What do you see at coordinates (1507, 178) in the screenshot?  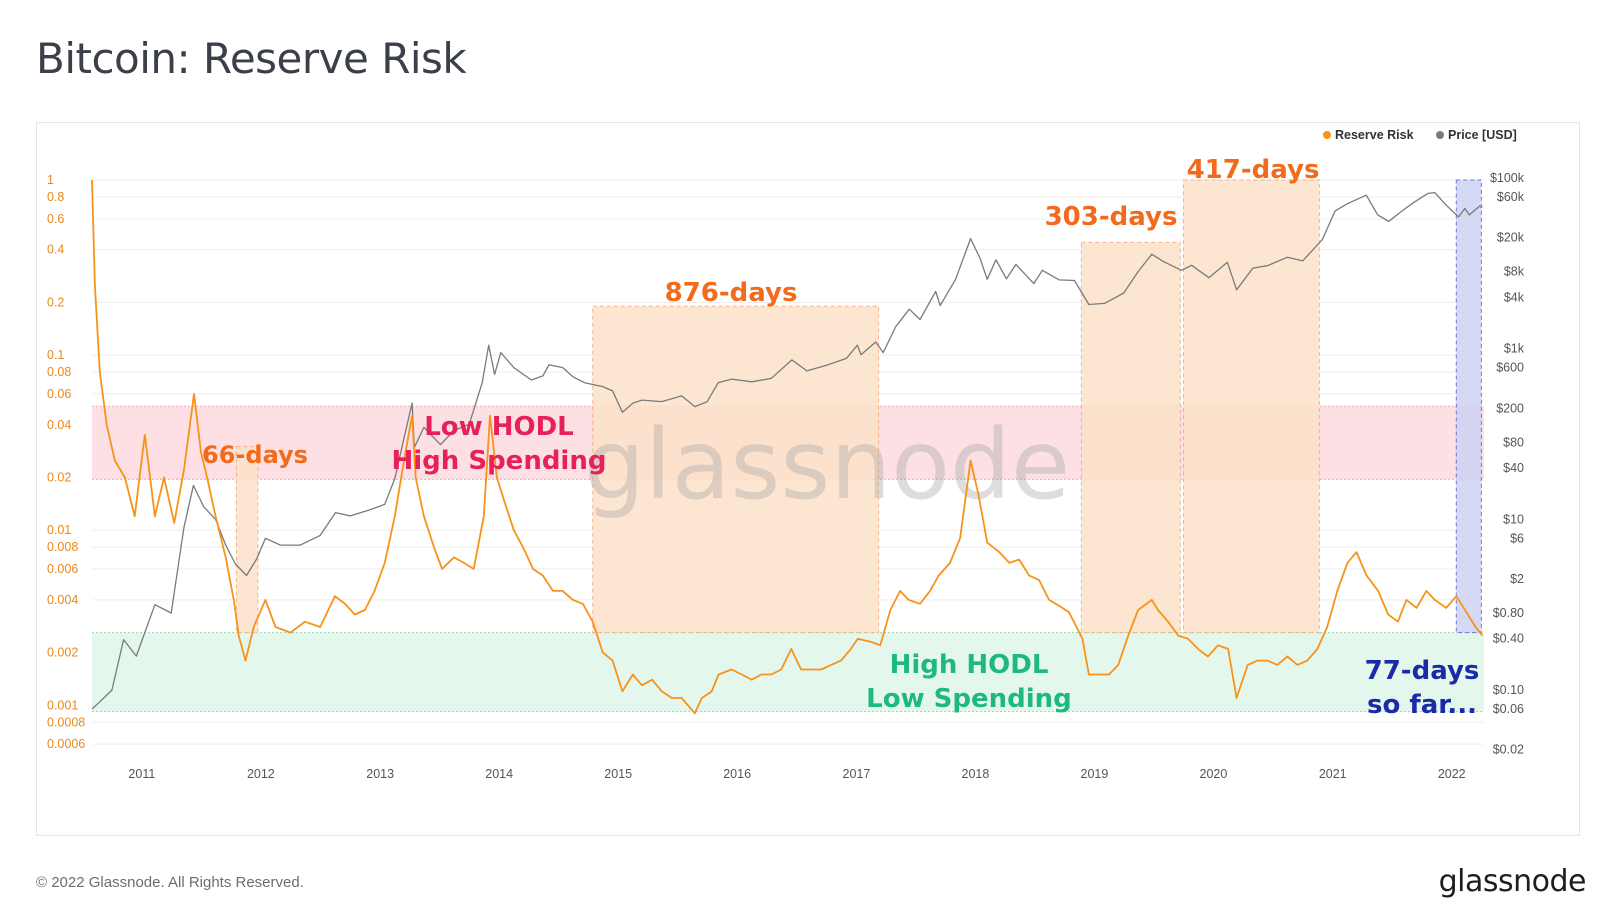 I see `y-right-tick-label: $100k` at bounding box center [1507, 178].